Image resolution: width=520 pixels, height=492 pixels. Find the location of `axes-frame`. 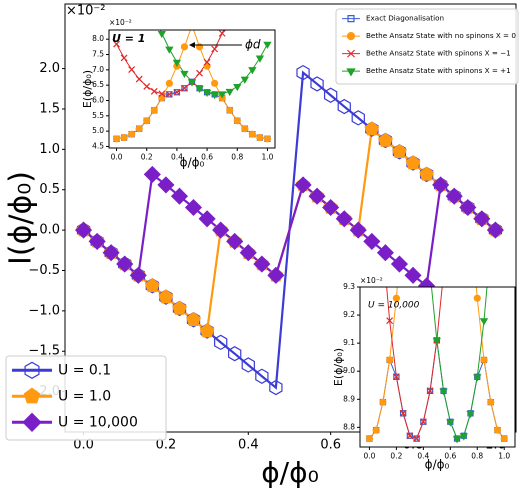

axes-frame is located at coordinates (192, 89).